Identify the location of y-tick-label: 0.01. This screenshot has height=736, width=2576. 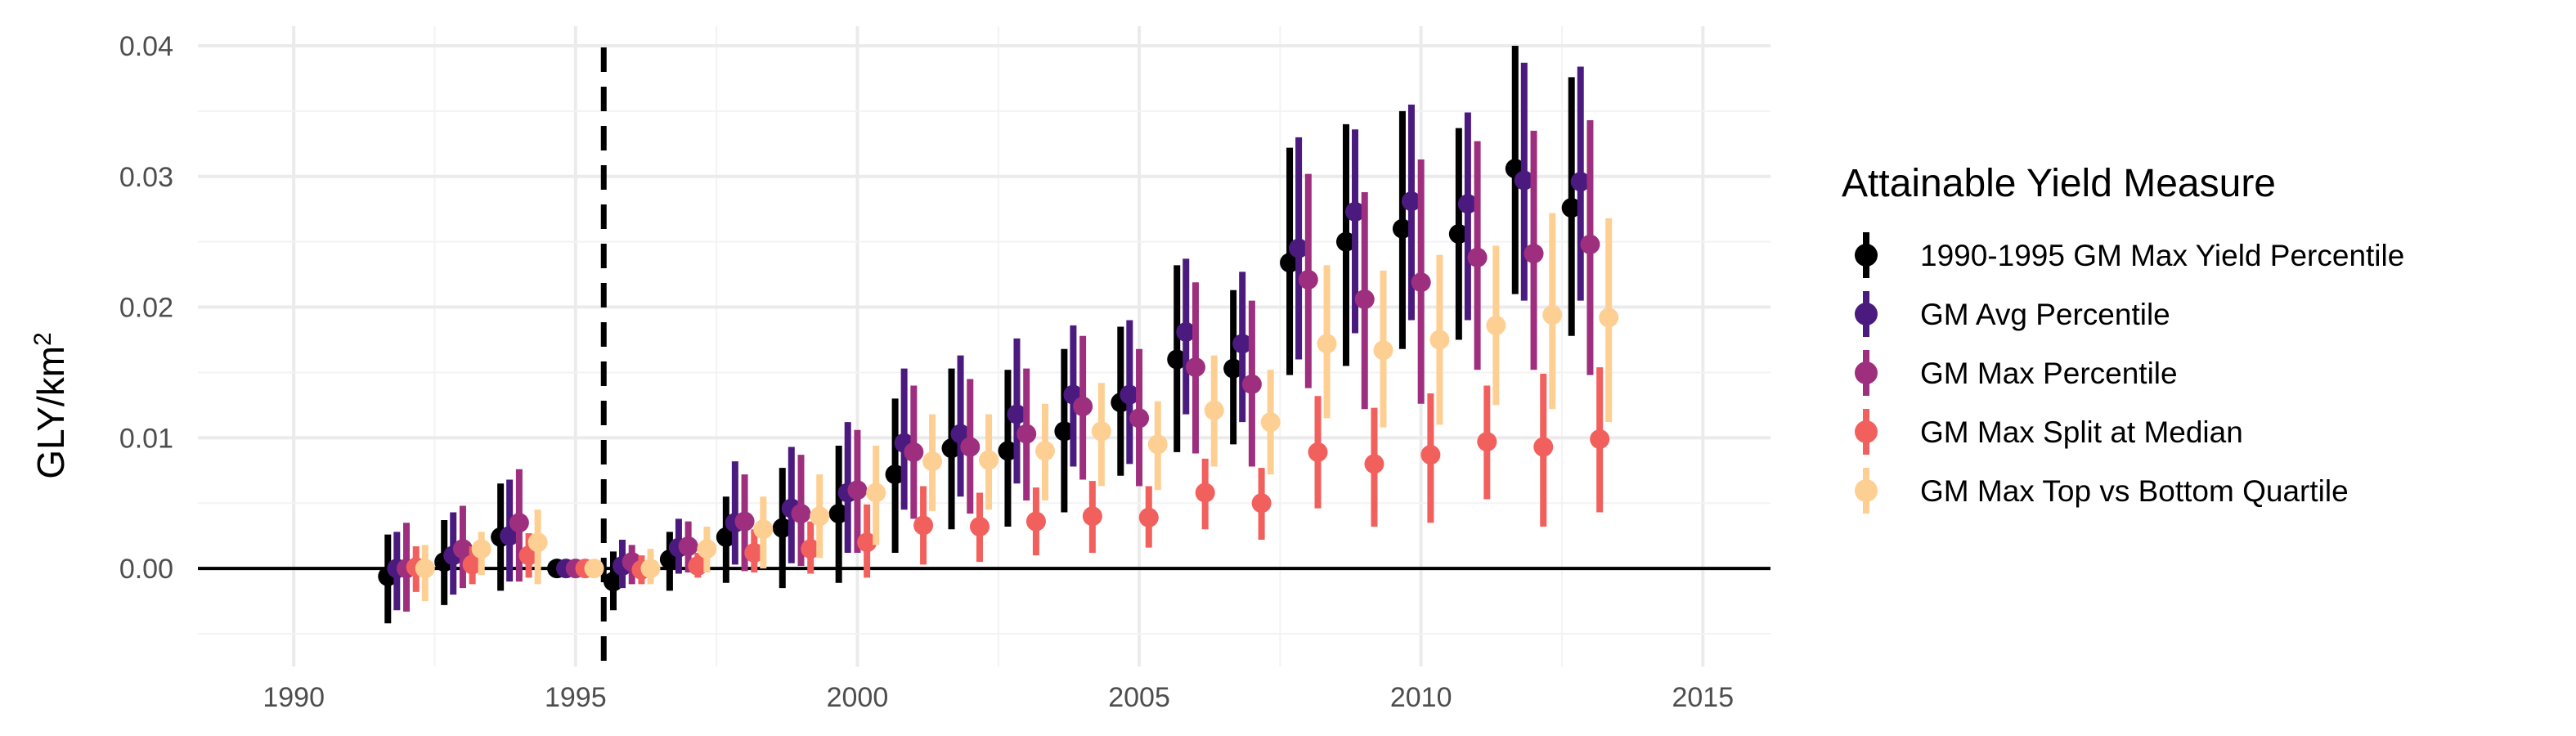
(146, 438).